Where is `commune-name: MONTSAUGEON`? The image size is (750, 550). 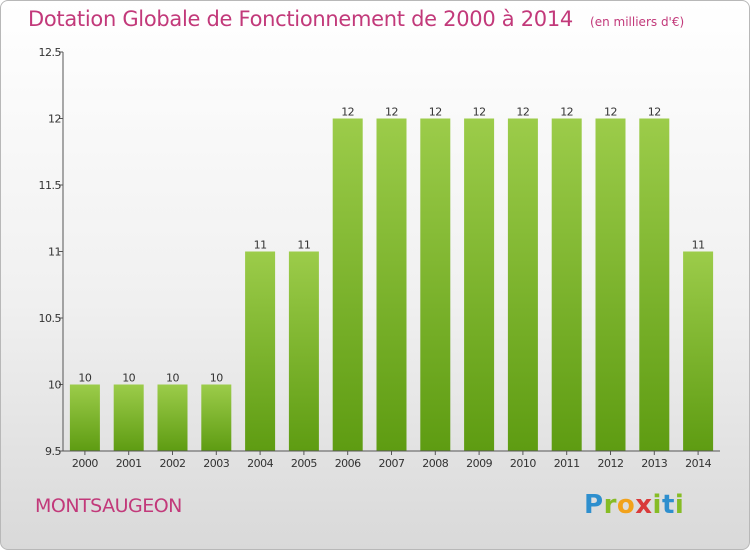 commune-name: MONTSAUGEON is located at coordinates (108, 506).